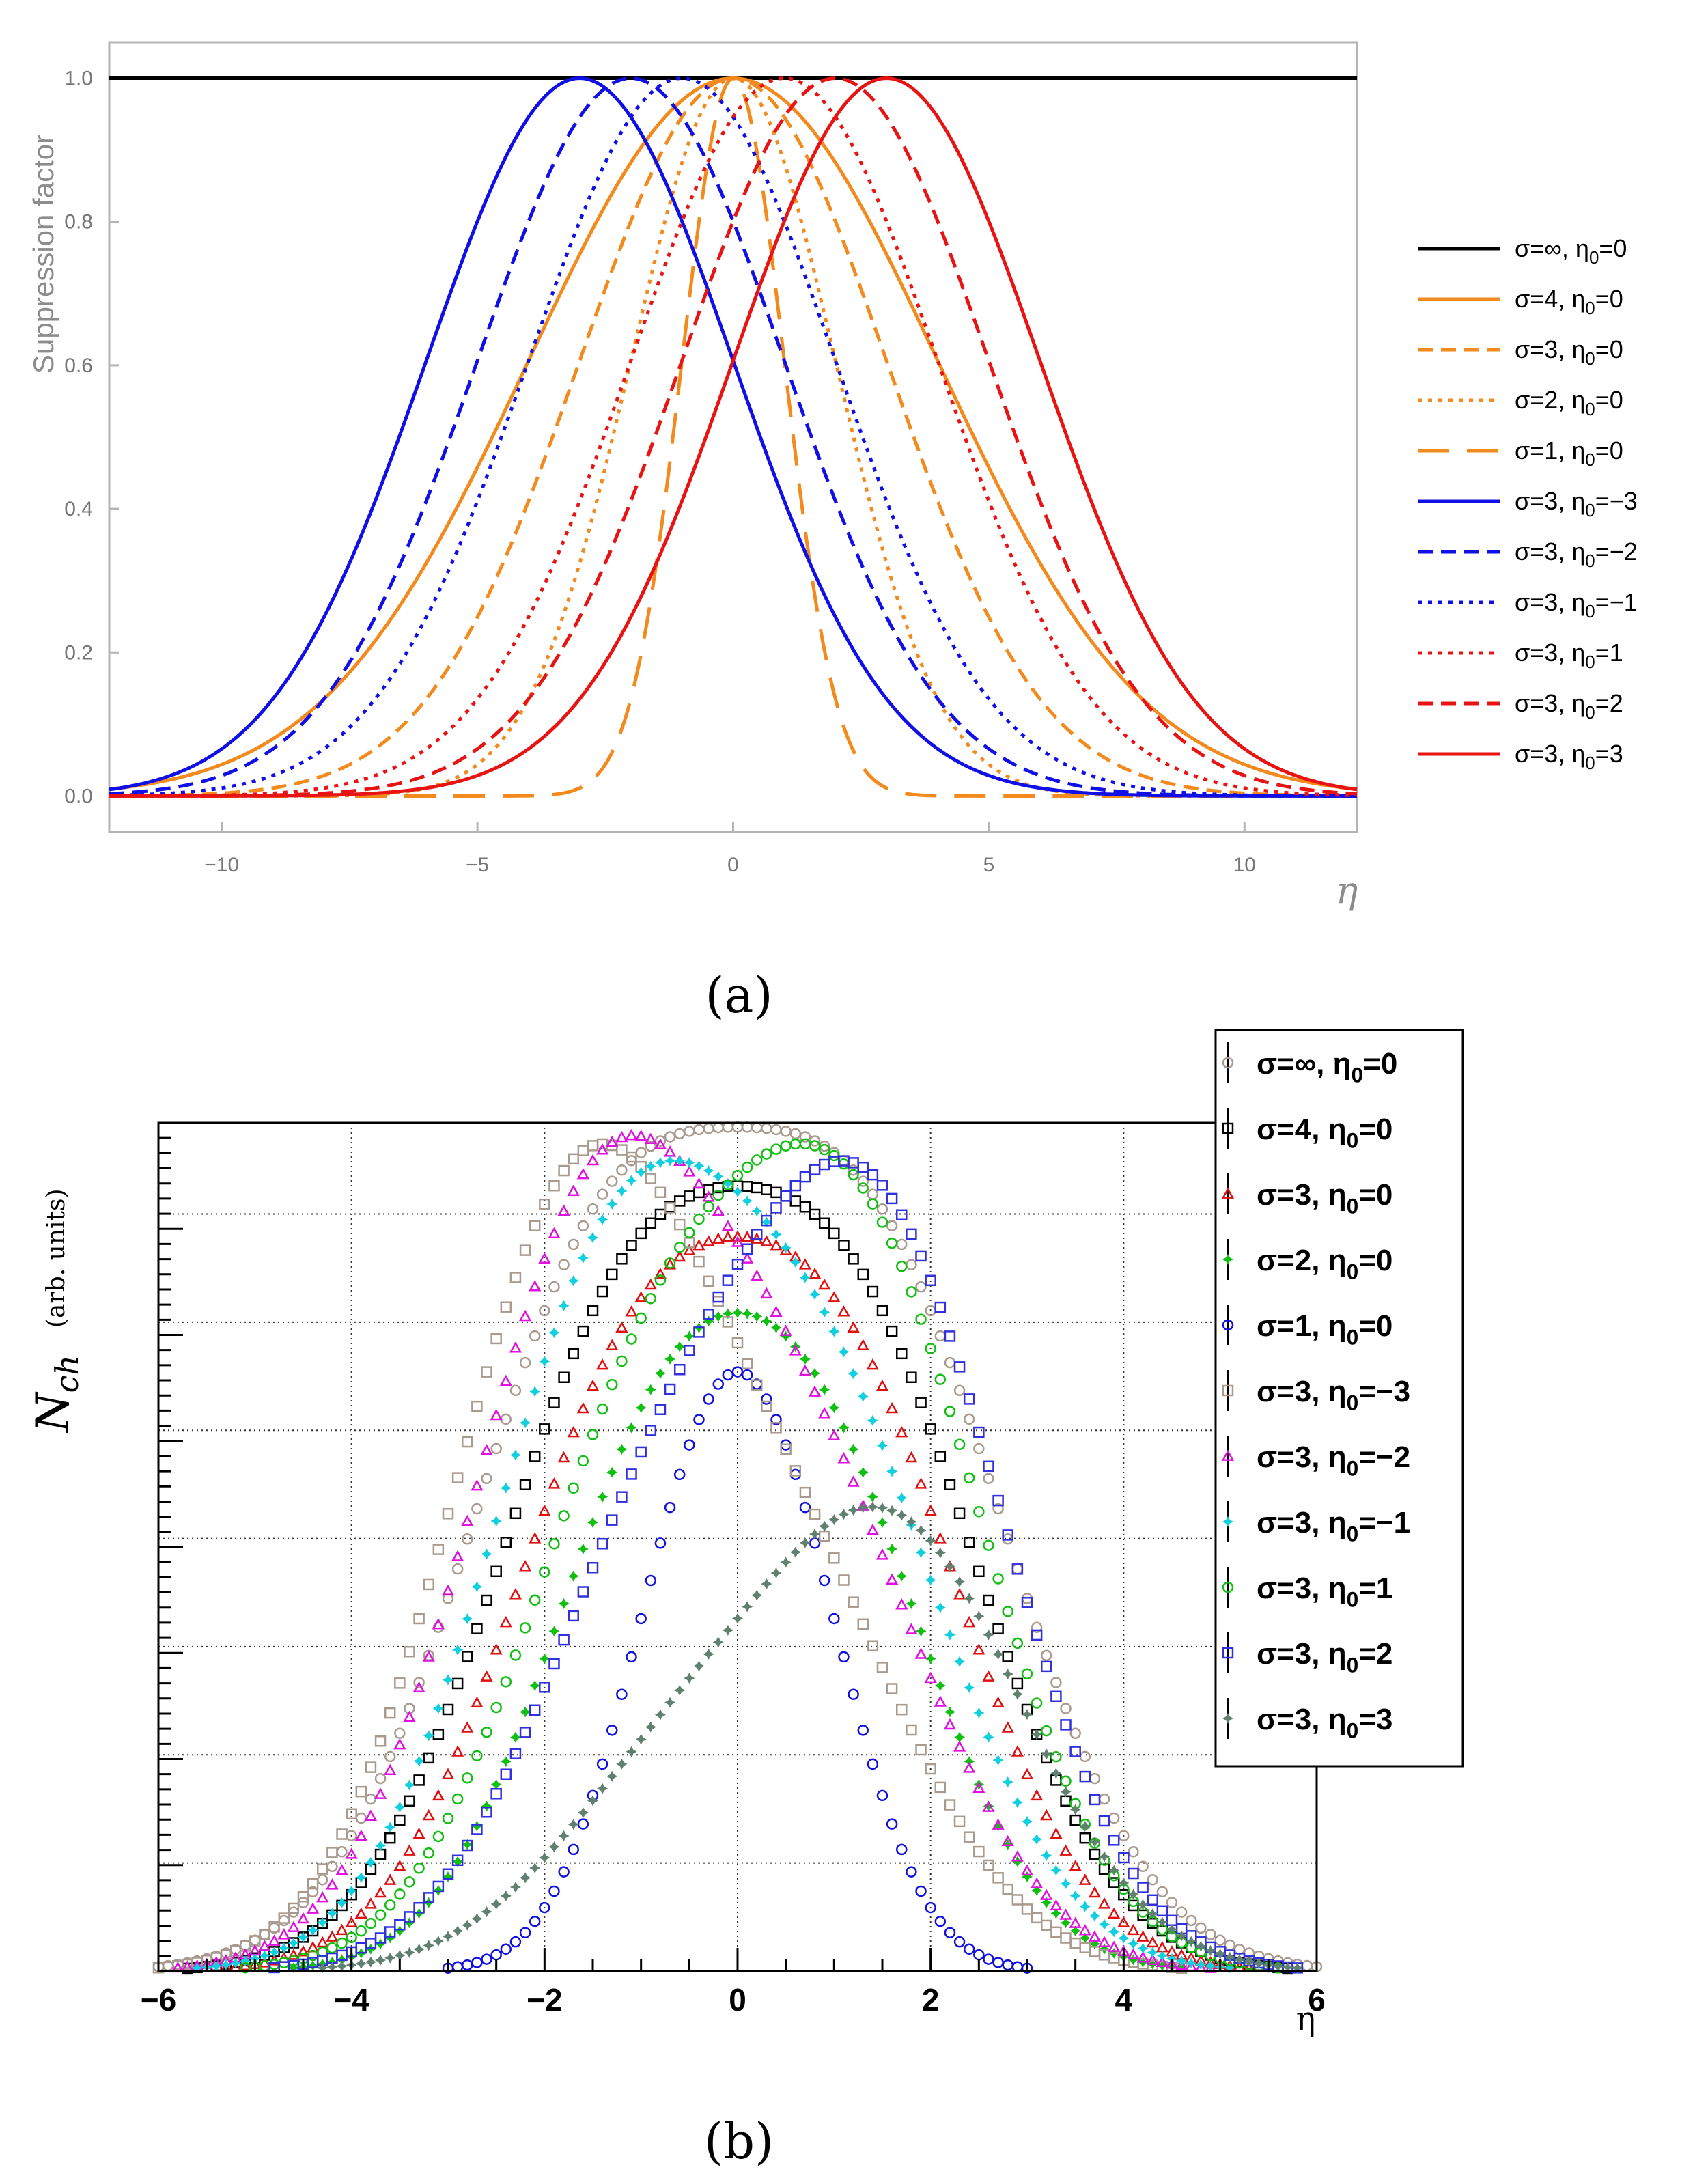 Image resolution: width=1708 pixels, height=2176 pixels. I want to click on x-tick-label: −10, so click(221, 865).